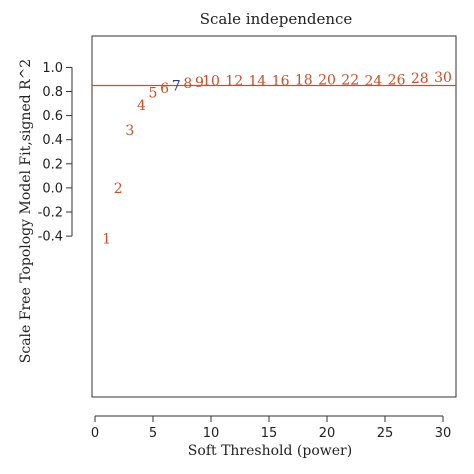 This screenshot has width=474, height=474. What do you see at coordinates (141, 106) in the screenshot?
I see `point-label: 4` at bounding box center [141, 106].